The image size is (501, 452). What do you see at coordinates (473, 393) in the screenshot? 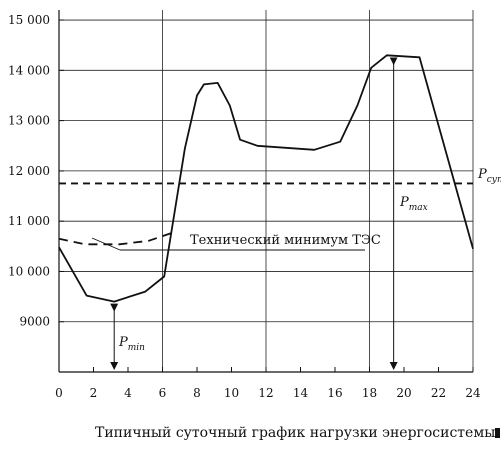
I see `x-tick-label: 24` at bounding box center [473, 393].